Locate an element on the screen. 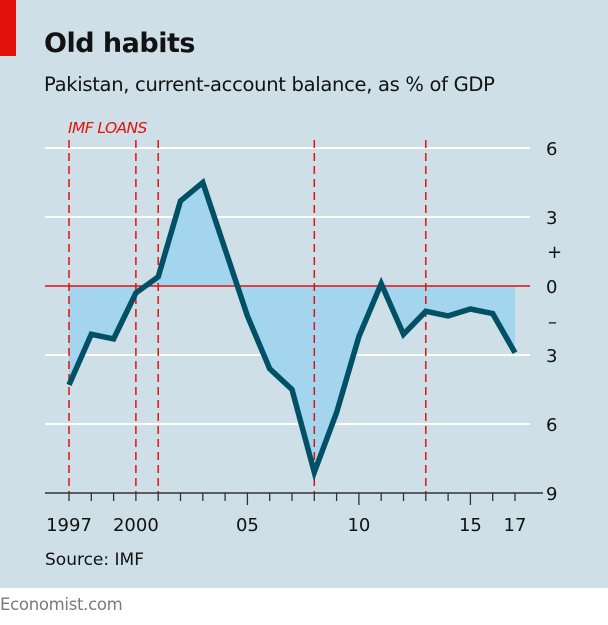 This screenshot has height=625, width=608. x-tick-label: 05 is located at coordinates (247, 525).